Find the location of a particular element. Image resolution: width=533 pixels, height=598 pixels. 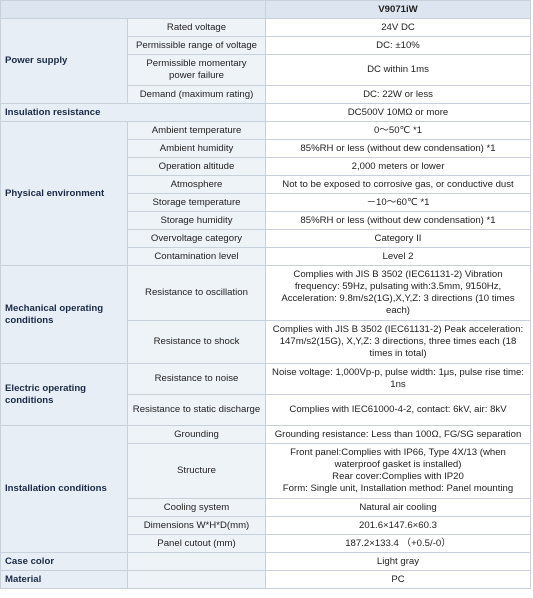

model-header: V9071iW is located at coordinates (398, 9).